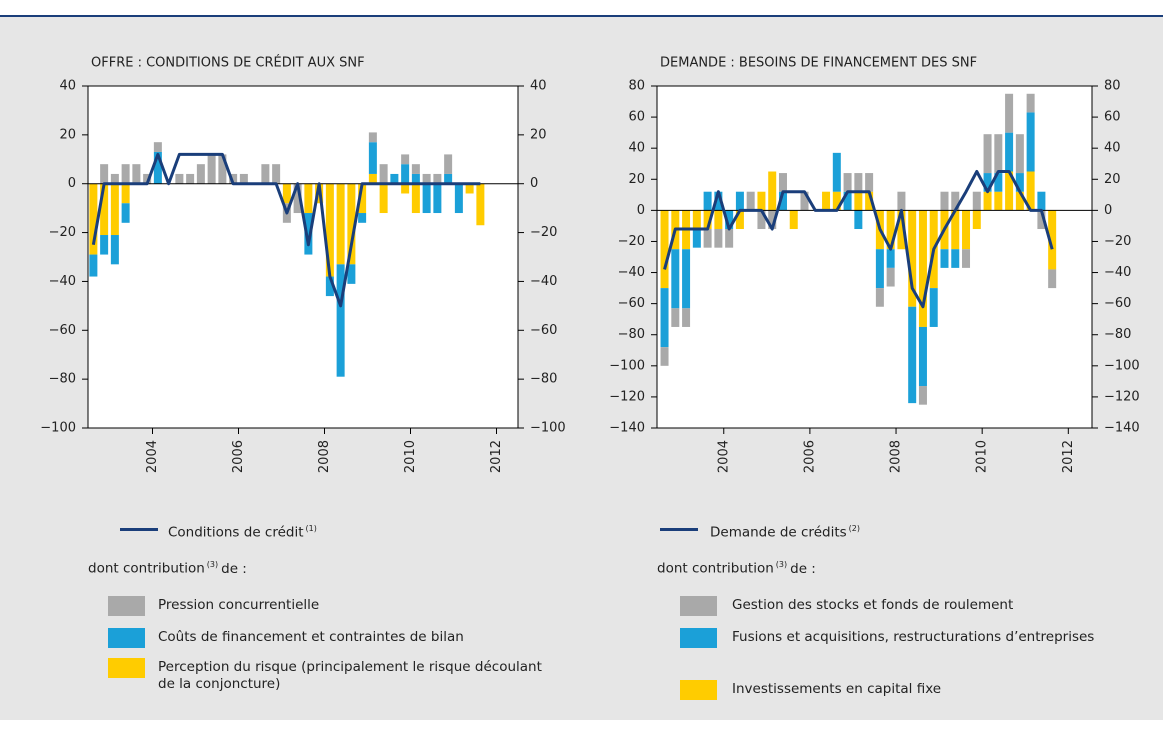 The image size is (1163, 733). I want to click on y2-tick-label: −80, so click(1117, 334).